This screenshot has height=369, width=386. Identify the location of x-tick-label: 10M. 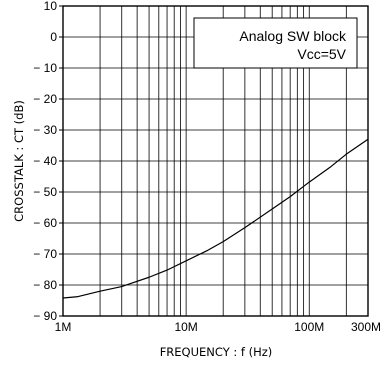
(185, 327).